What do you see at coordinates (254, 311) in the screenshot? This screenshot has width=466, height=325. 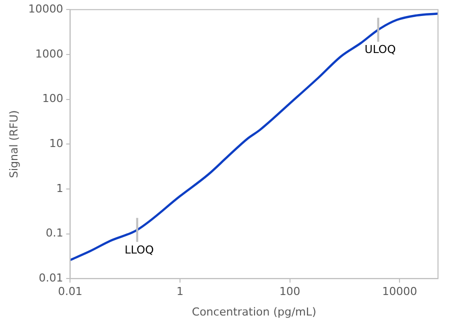 I see `x-axis-title: Concentration (pg/mL)` at bounding box center [254, 311].